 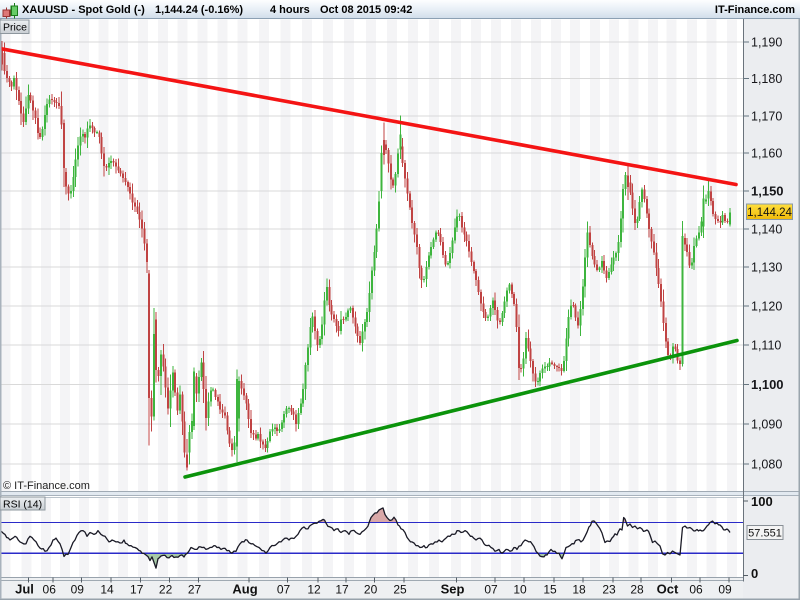 I want to click on svg-text: © IT-Finance.com, so click(x=46, y=486).